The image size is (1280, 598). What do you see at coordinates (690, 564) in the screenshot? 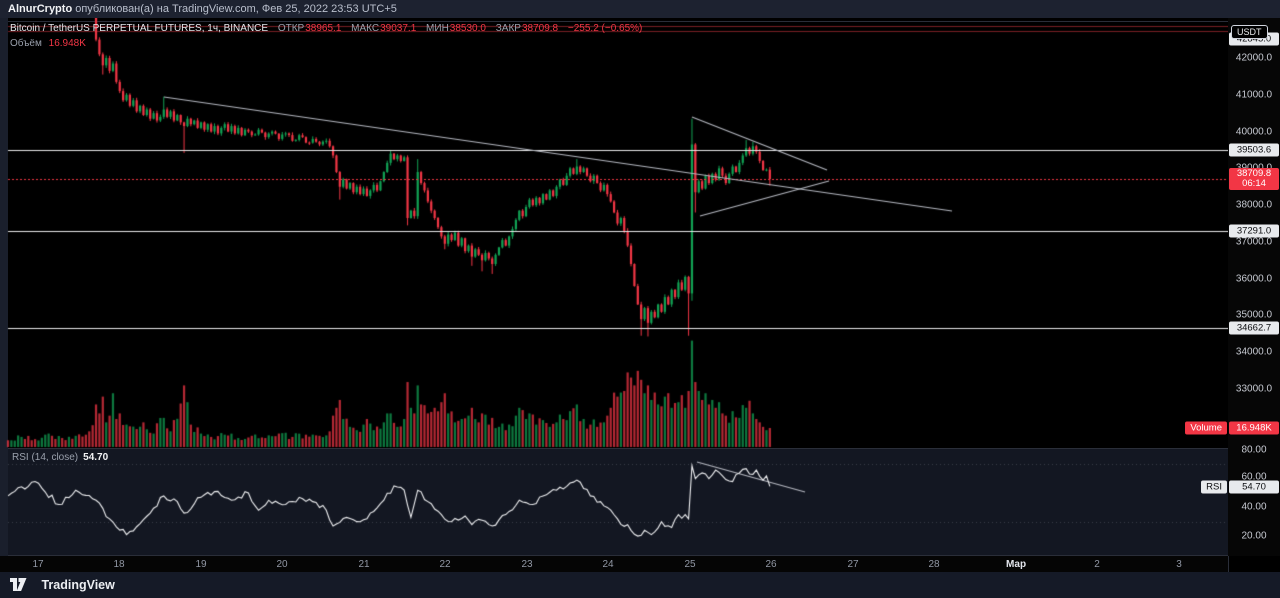
I see `time-tick-label: 25` at bounding box center [690, 564].